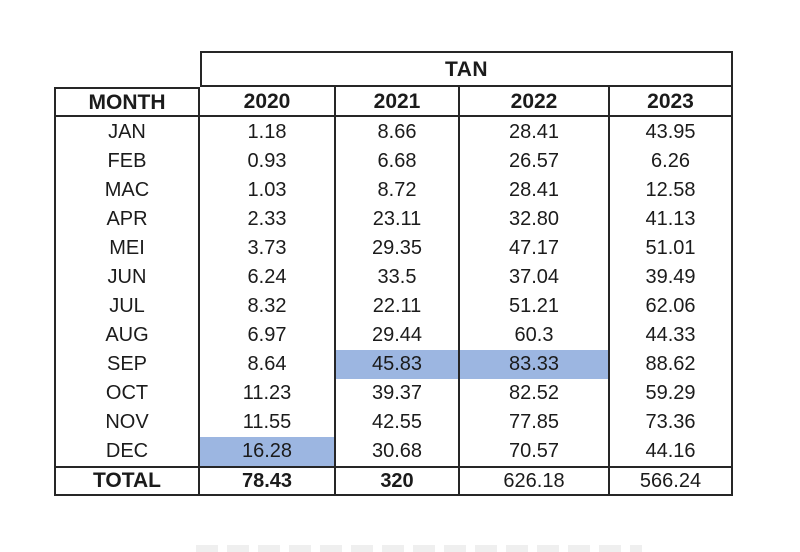 The height and width of the screenshot is (552, 800). What do you see at coordinates (419, 548) in the screenshot?
I see `cropped-caption-artifact` at bounding box center [419, 548].